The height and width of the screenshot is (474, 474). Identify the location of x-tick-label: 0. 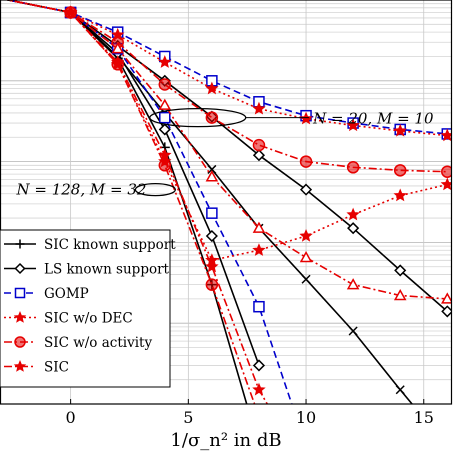
(71, 417).